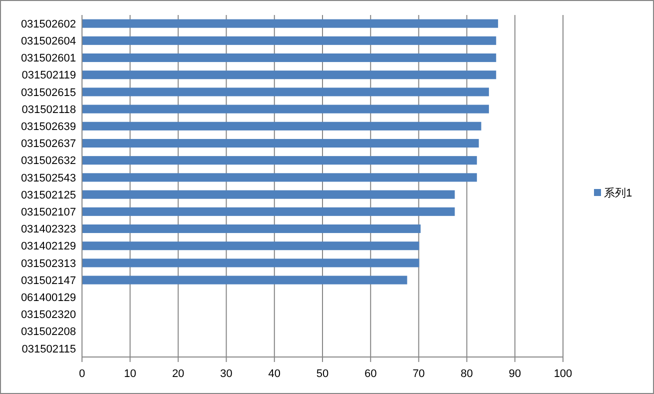 This screenshot has height=394, width=654. I want to click on y-tick-label: 031502115, so click(49, 349).